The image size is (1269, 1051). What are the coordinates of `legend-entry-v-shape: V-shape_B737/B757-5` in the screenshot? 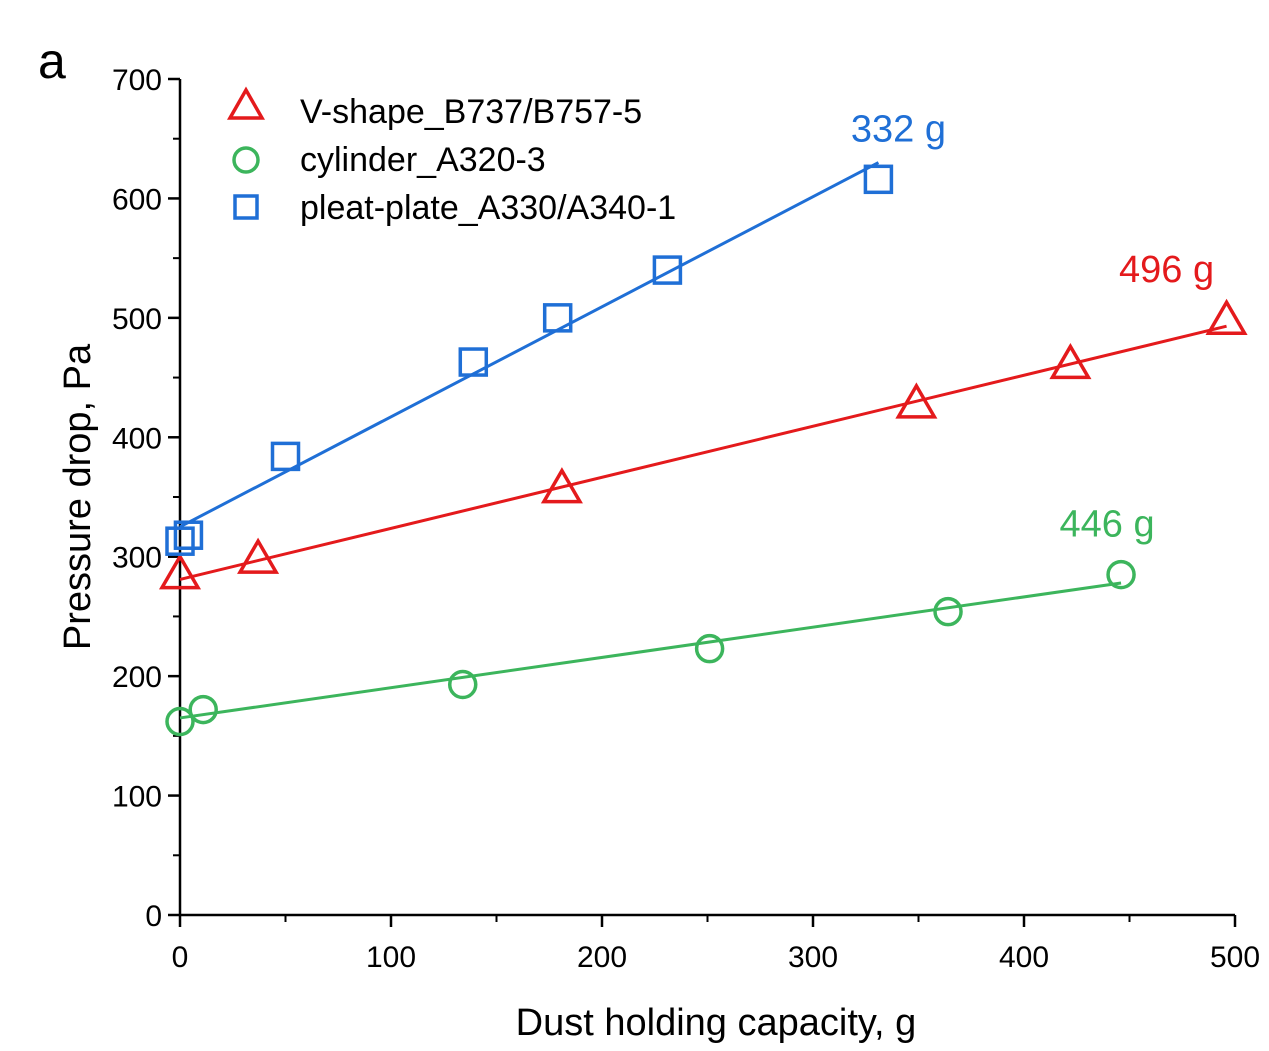 It's located at (434, 108).